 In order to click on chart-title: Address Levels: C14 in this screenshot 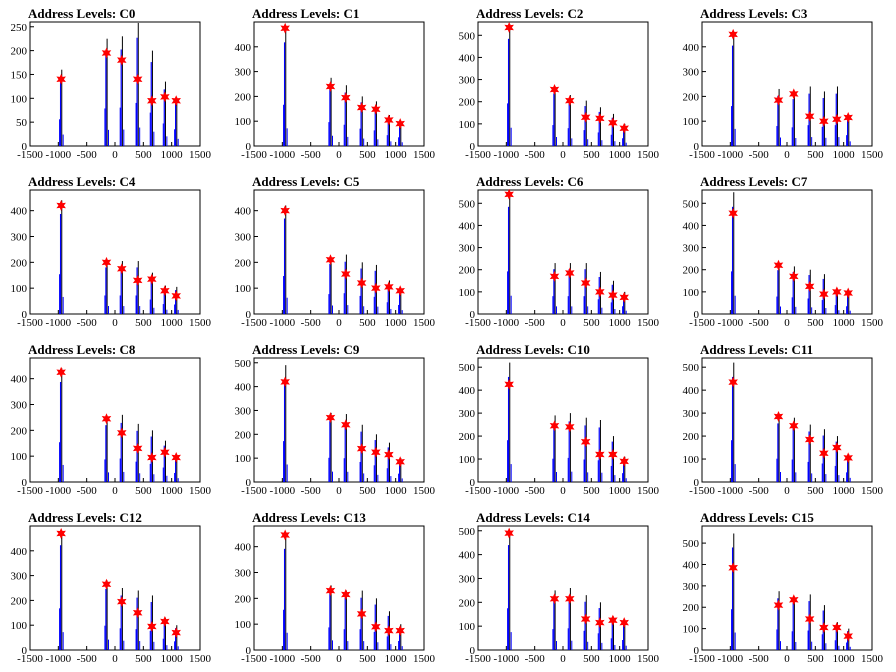, I will do `click(533, 517)`.